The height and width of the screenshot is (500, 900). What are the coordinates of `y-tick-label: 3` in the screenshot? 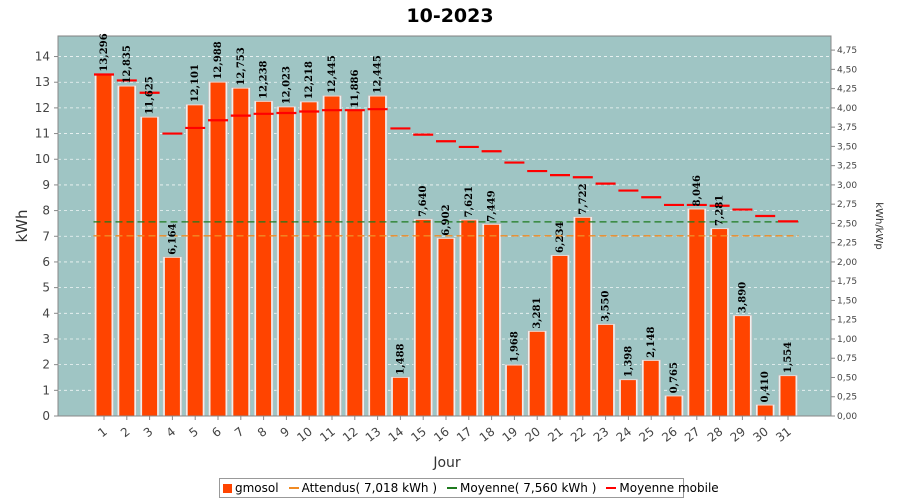 It's located at (46, 339).